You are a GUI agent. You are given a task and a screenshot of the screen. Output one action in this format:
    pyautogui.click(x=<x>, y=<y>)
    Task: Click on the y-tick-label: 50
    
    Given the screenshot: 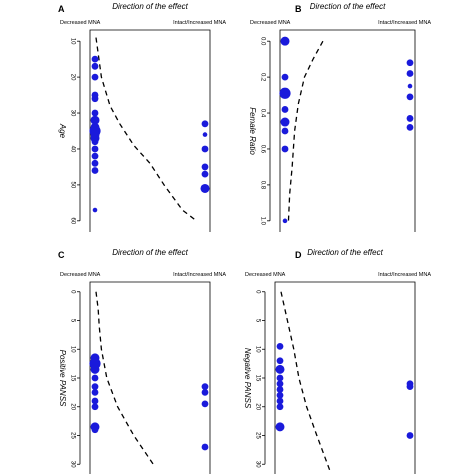 What is the action you would take?
    pyautogui.click(x=72, y=185)
    